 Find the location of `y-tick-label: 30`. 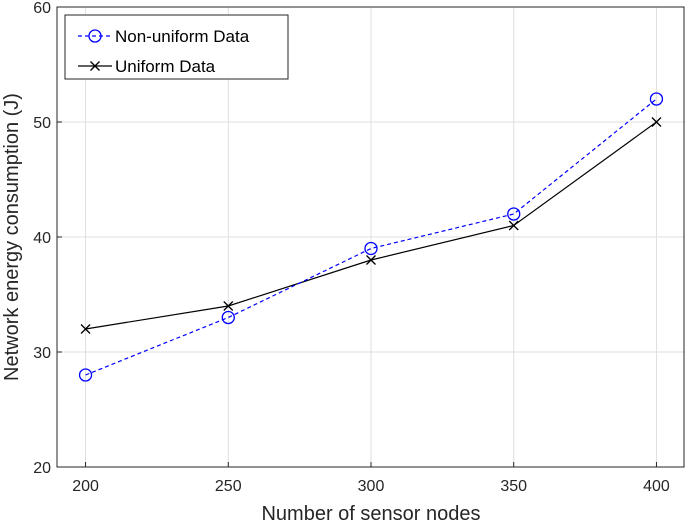

y-tick-label: 30 is located at coordinates (42, 353).